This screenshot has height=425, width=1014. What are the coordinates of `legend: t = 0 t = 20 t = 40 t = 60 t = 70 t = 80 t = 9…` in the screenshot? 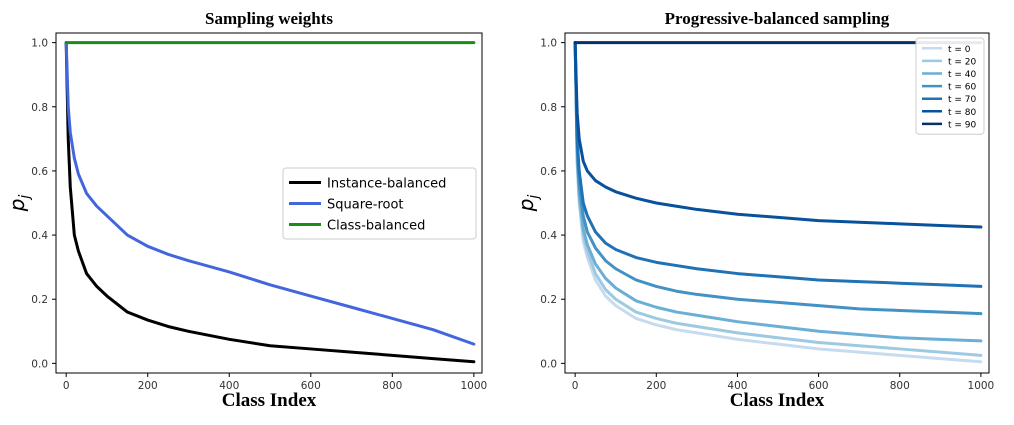 It's located at (950, 86).